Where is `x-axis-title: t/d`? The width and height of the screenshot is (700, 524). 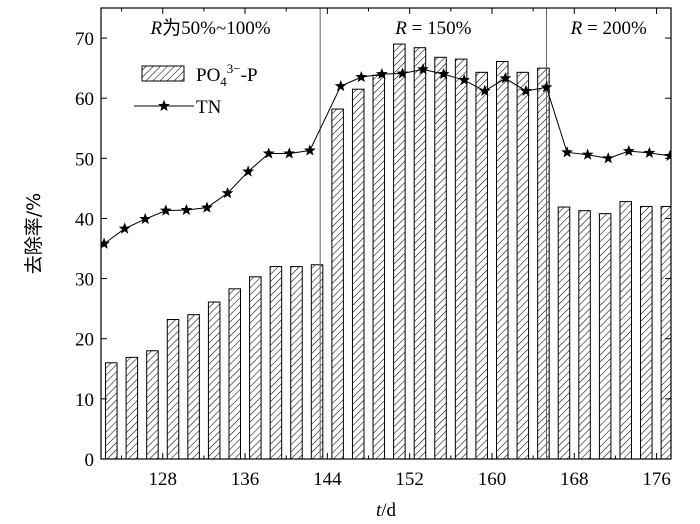 x-axis-title: t/d is located at coordinates (386, 510).